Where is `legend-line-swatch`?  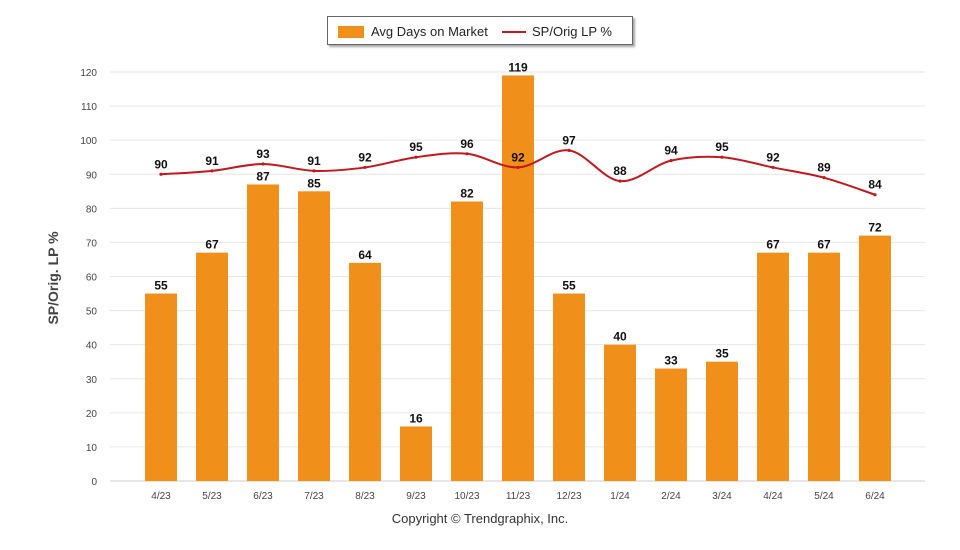 legend-line-swatch is located at coordinates (514, 31).